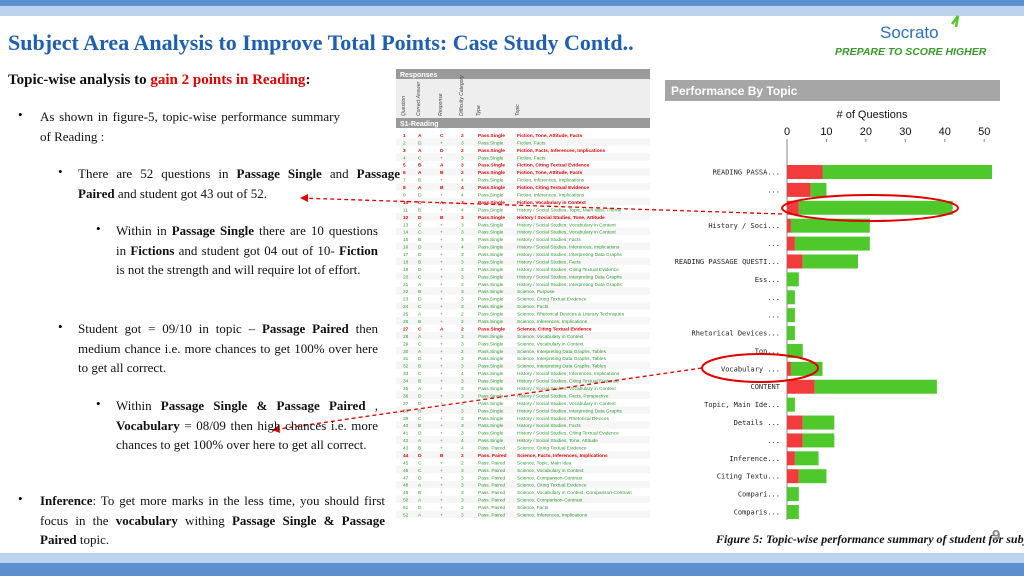 This screenshot has height=576, width=1024. Describe the element at coordinates (190, 193) in the screenshot. I see `text-run: and student got 43 out of 52.` at that location.